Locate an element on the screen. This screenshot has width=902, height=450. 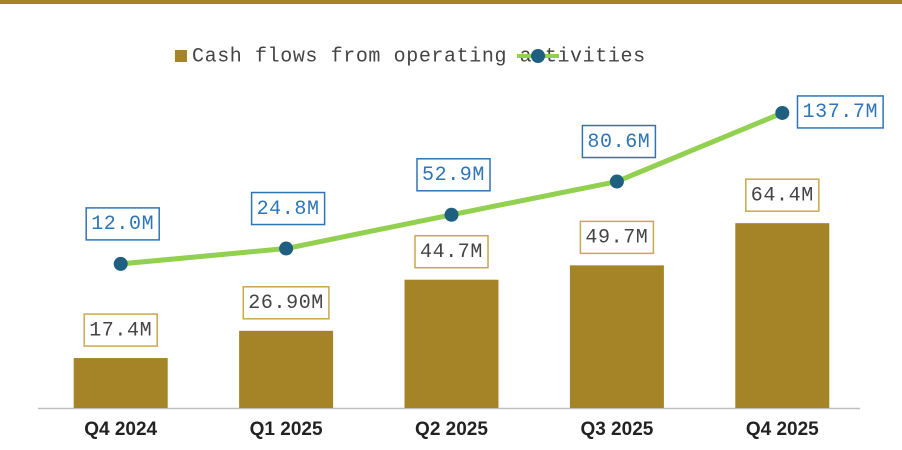
x-tick-label: Q4 2025 is located at coordinates (782, 429).